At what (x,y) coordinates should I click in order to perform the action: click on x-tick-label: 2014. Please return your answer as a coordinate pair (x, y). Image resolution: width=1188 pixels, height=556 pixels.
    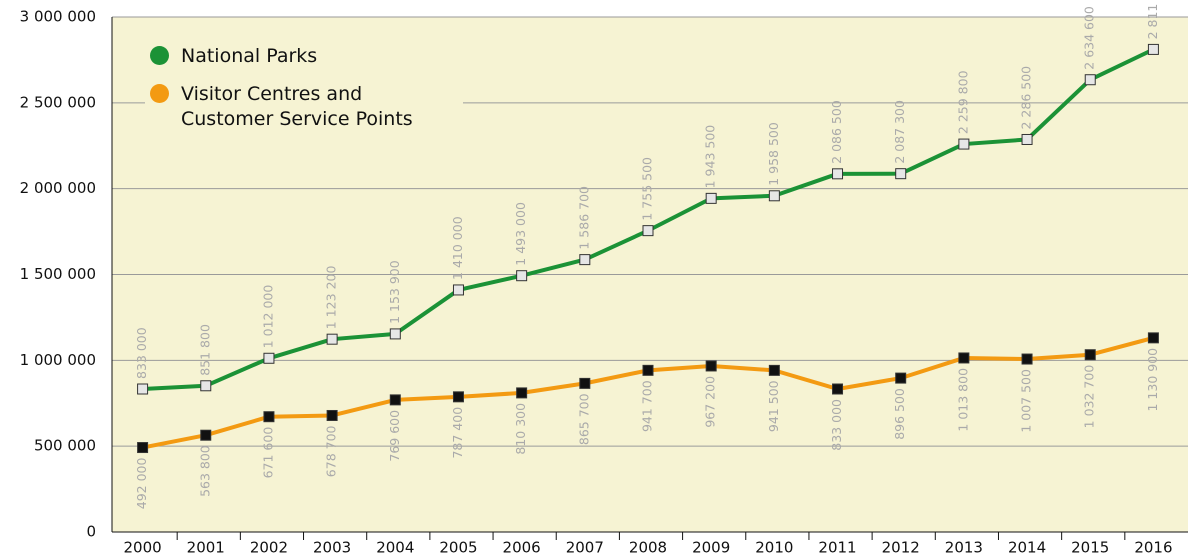
    Looking at the image, I should click on (1027, 547).